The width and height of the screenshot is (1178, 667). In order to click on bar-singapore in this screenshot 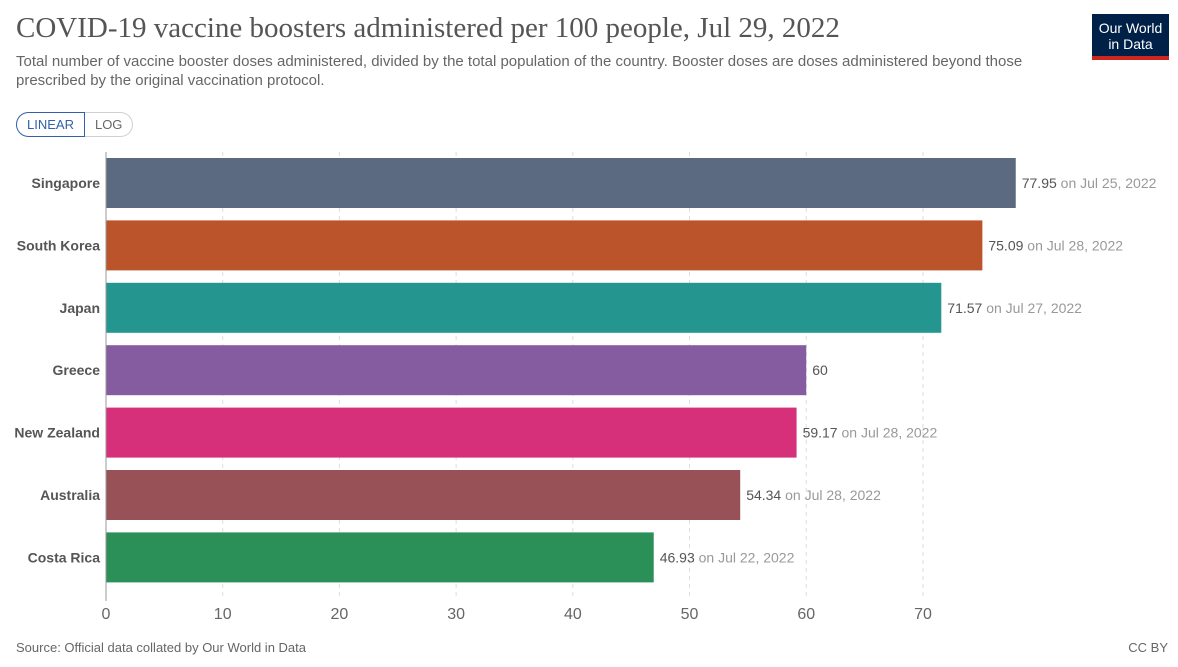, I will do `click(561, 183)`.